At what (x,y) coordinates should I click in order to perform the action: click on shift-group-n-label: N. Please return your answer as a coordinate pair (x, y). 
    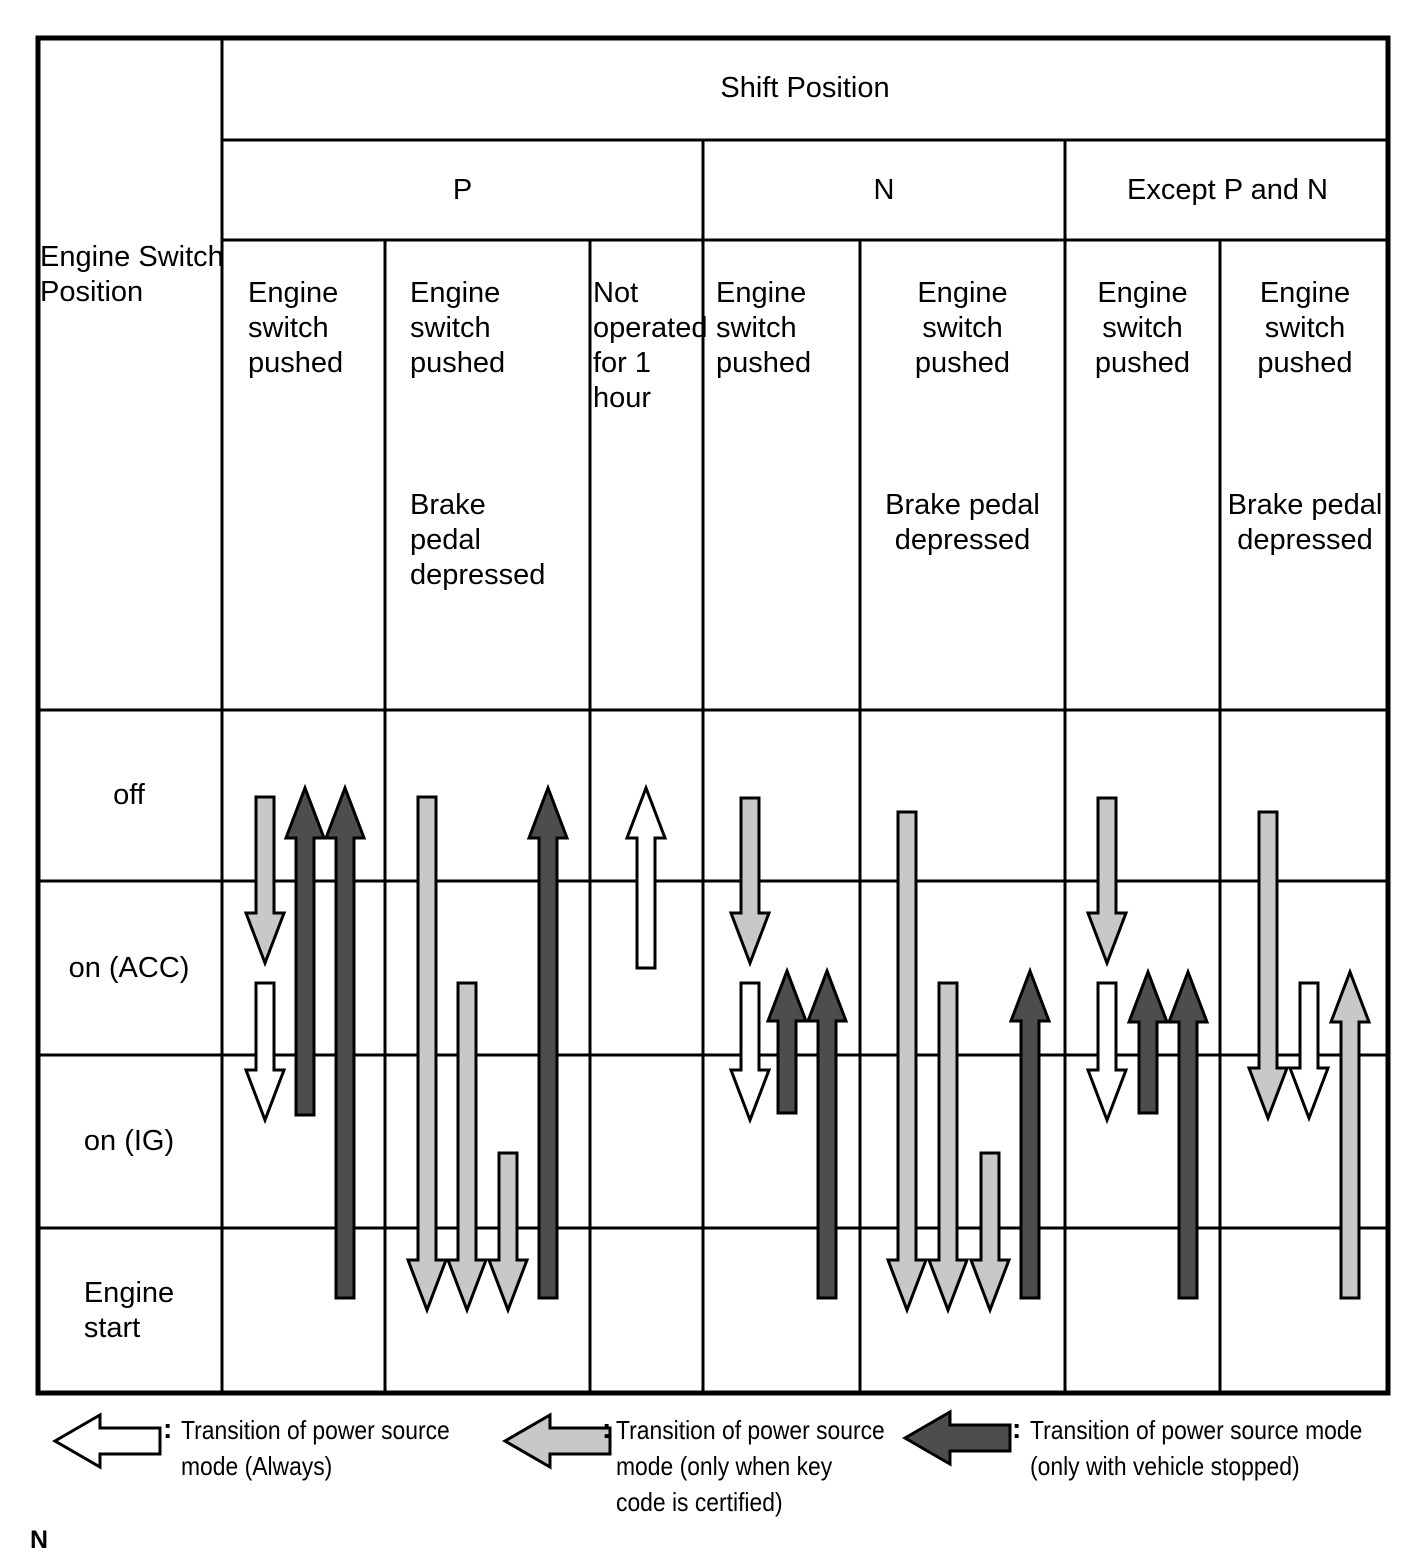
    Looking at the image, I should click on (884, 189).